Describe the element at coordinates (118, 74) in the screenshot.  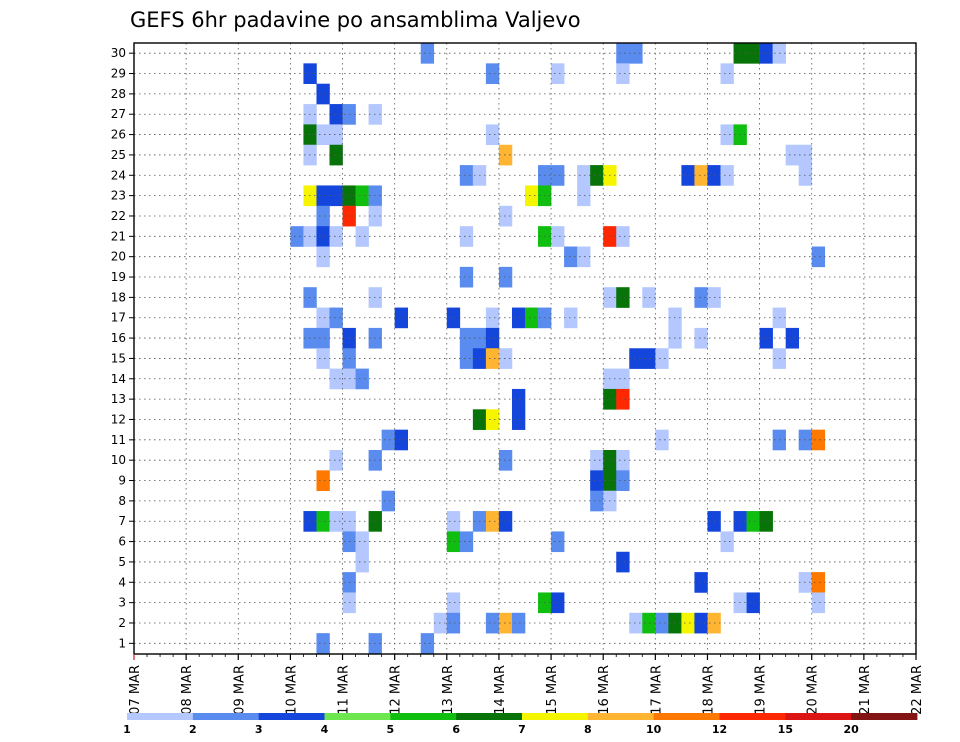
I see `y-tick-label: 29` at that location.